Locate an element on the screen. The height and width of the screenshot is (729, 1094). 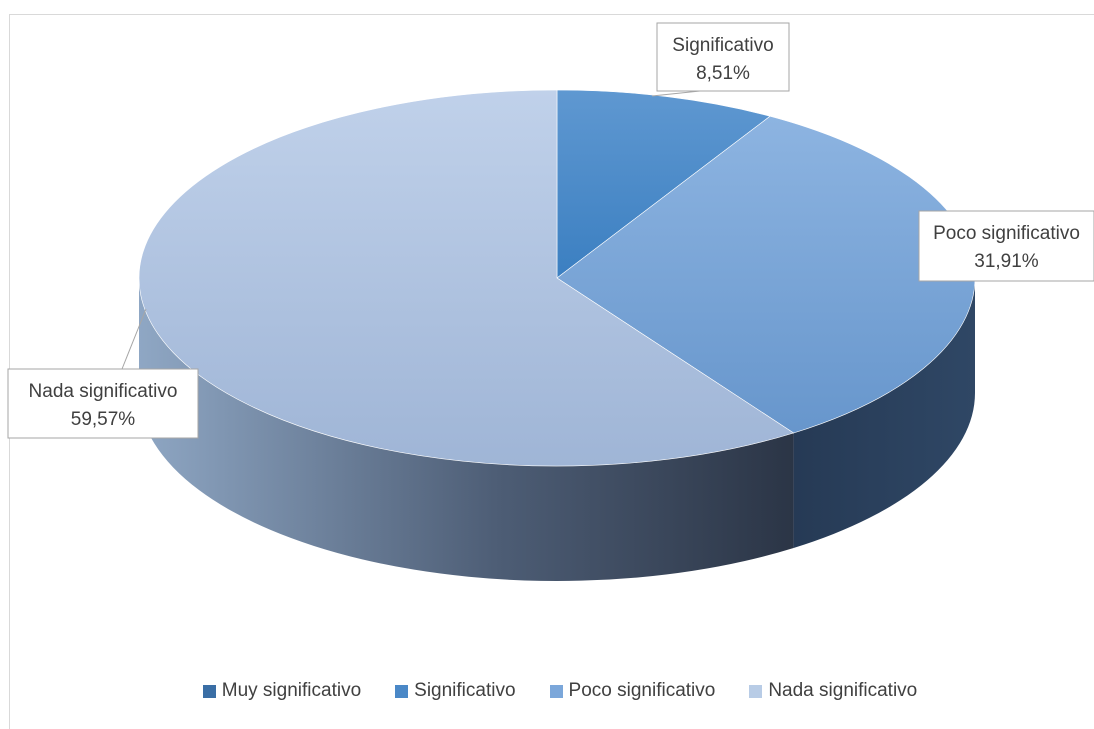
data-label-name: Significativo is located at coordinates (722, 45).